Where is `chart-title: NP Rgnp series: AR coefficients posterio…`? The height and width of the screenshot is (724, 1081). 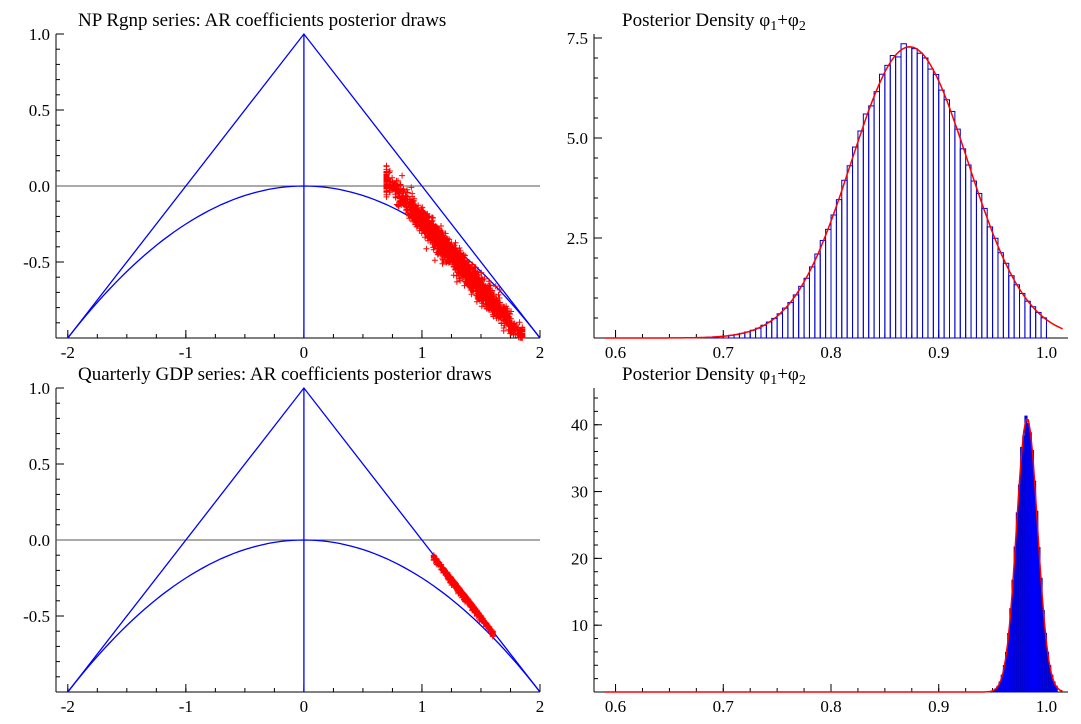 chart-title: NP Rgnp series: AR coefficients posterio… is located at coordinates (262, 20).